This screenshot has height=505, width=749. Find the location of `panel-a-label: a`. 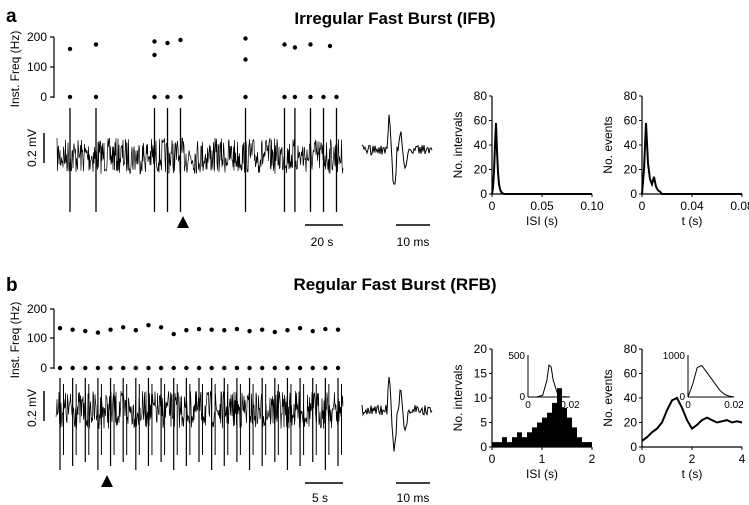

panel-a-label: a is located at coordinates (11, 16).